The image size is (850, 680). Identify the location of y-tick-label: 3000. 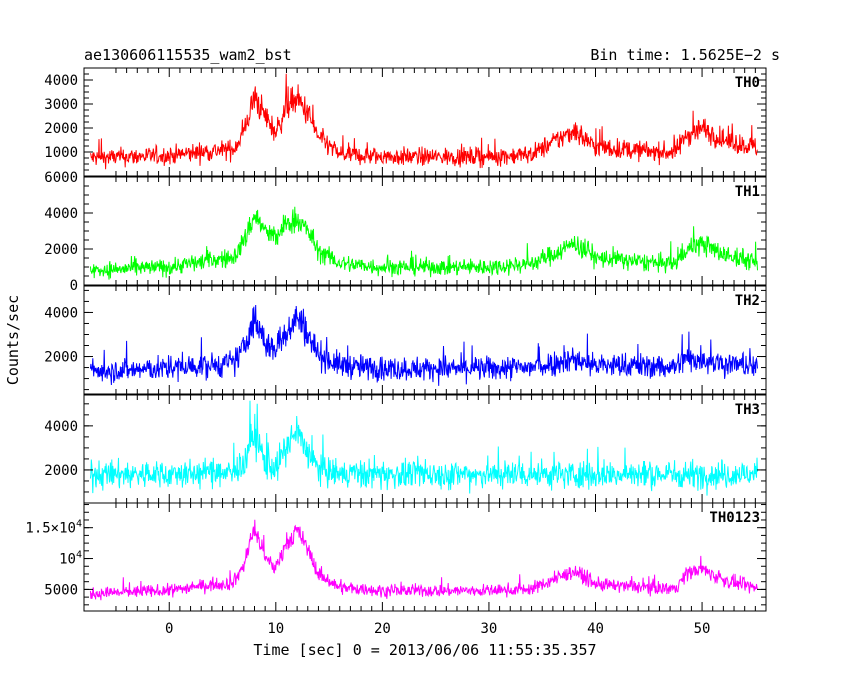
(61, 105).